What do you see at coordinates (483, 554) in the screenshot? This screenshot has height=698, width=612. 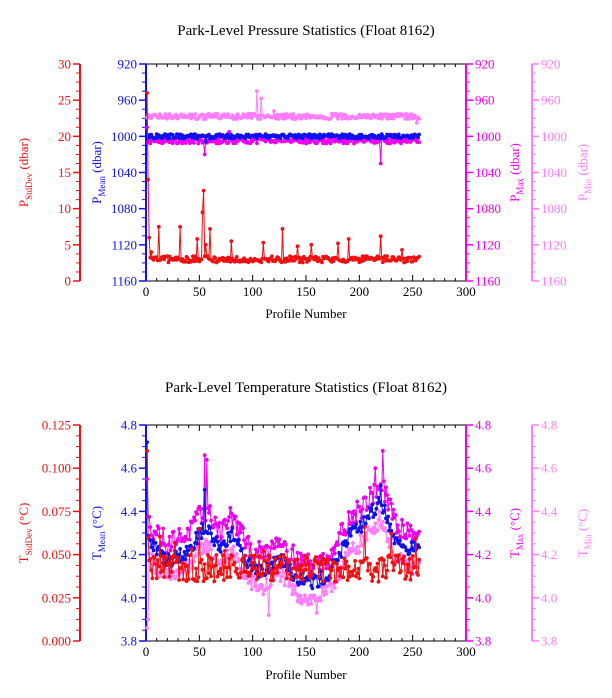 I see `temperature-max-tick-label: 4.2` at bounding box center [483, 554].